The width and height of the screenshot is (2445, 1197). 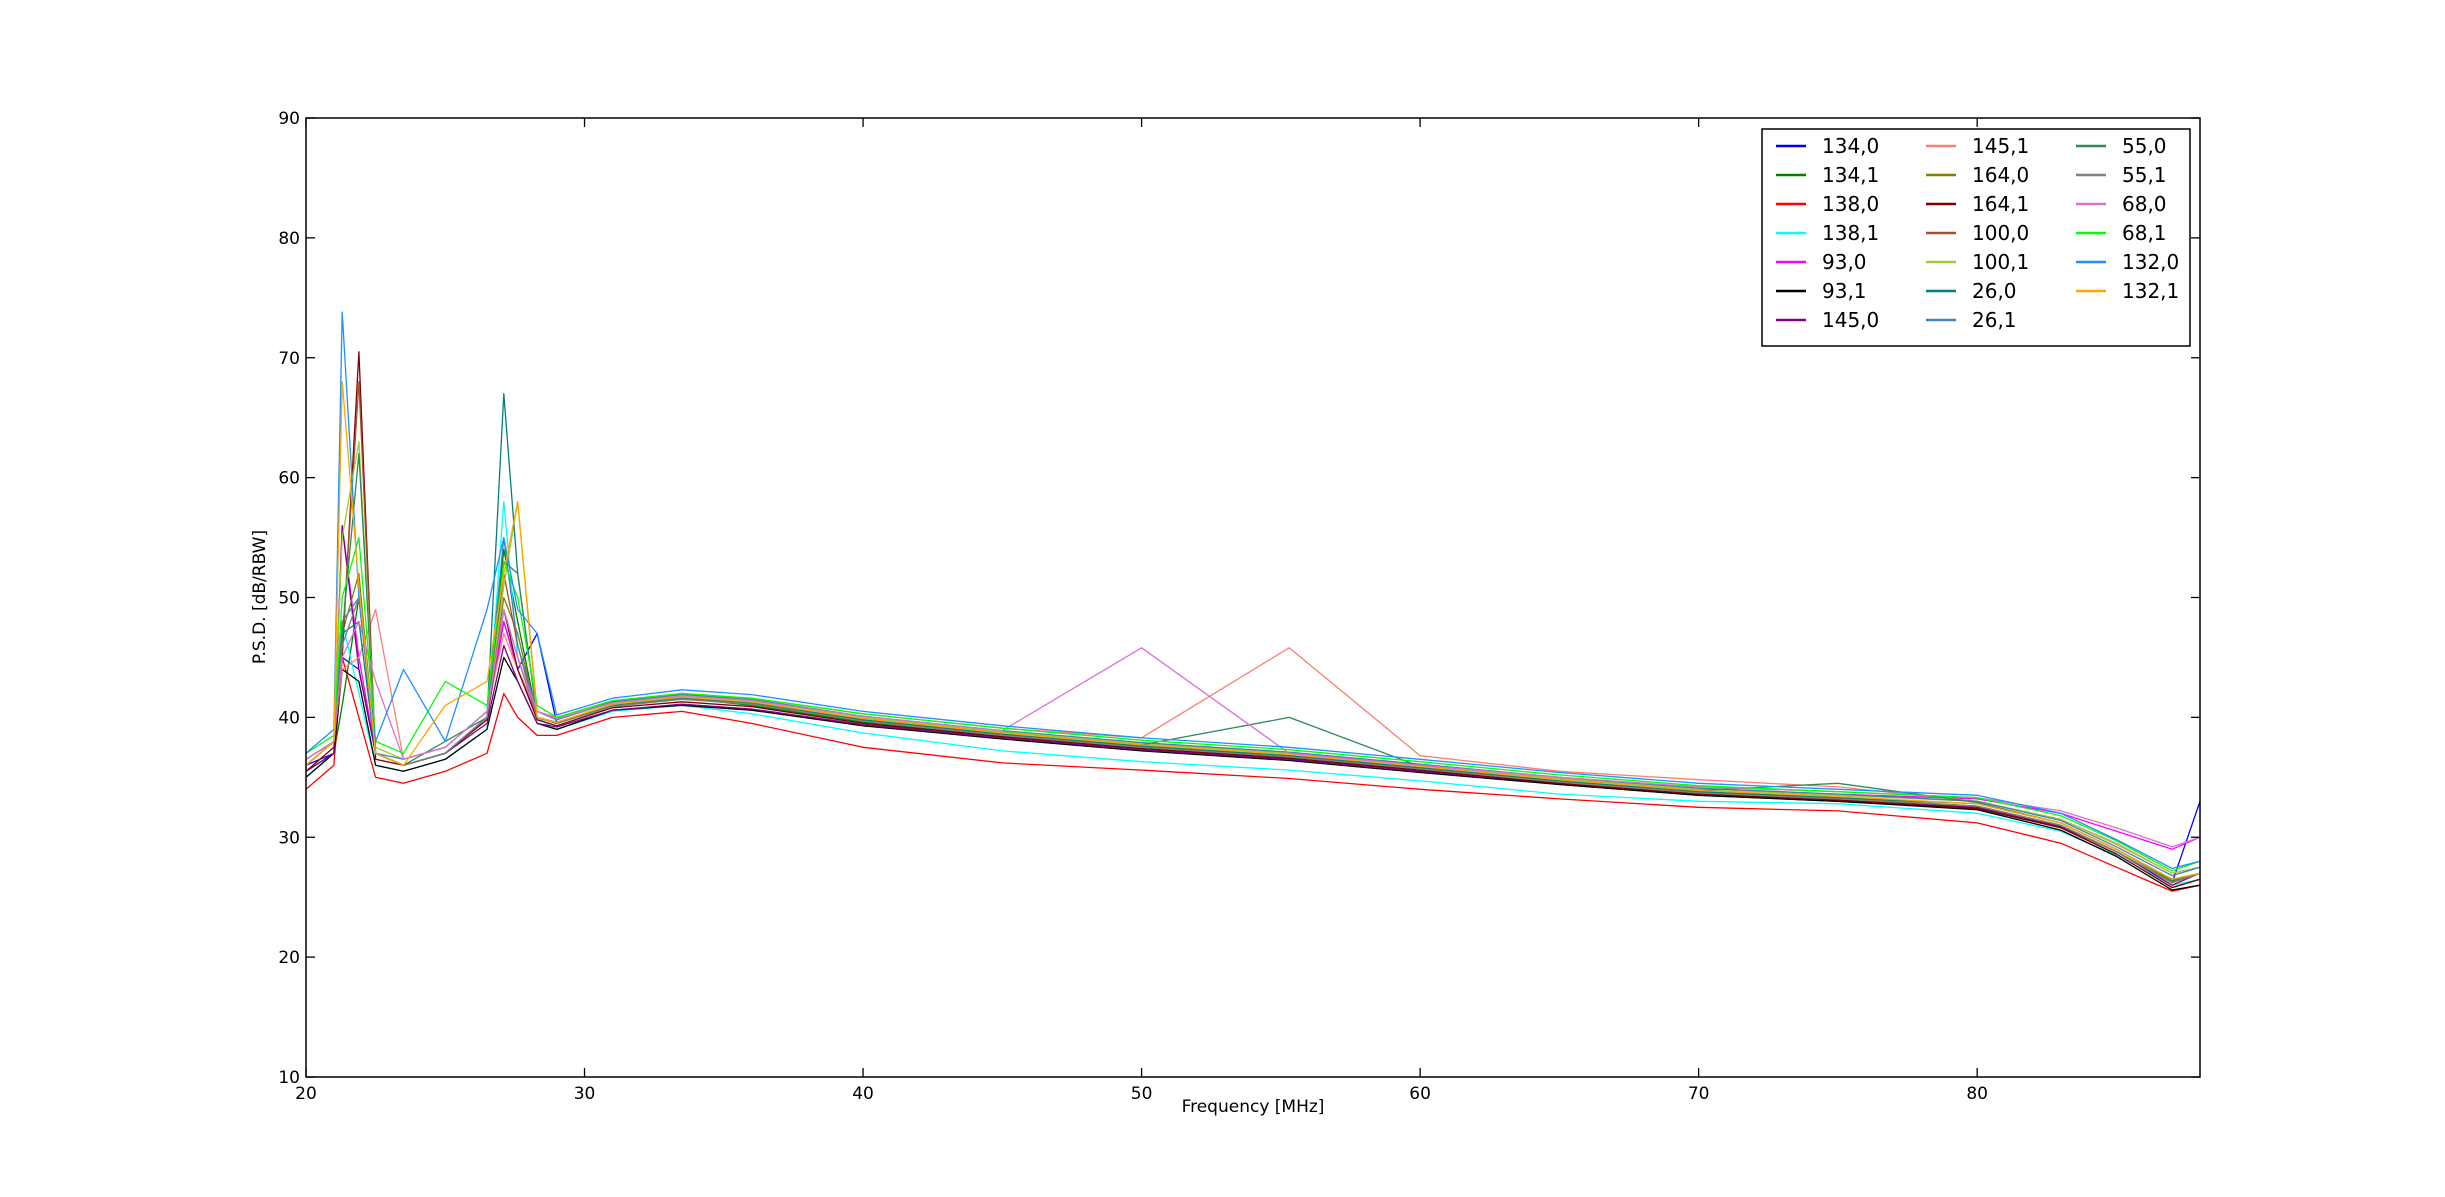 I want to click on x-tick-label: 70, so click(x=1699, y=1094).